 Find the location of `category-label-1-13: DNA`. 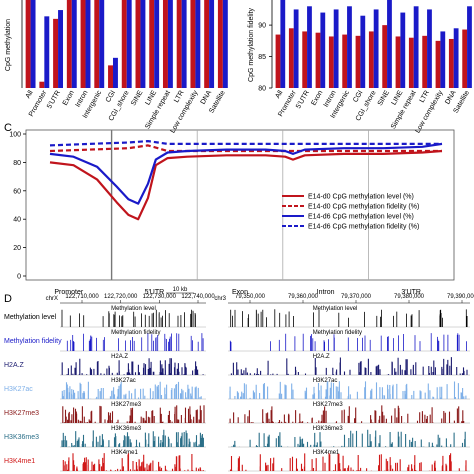

category-label-1-13: DNA is located at coordinates (451, 97).